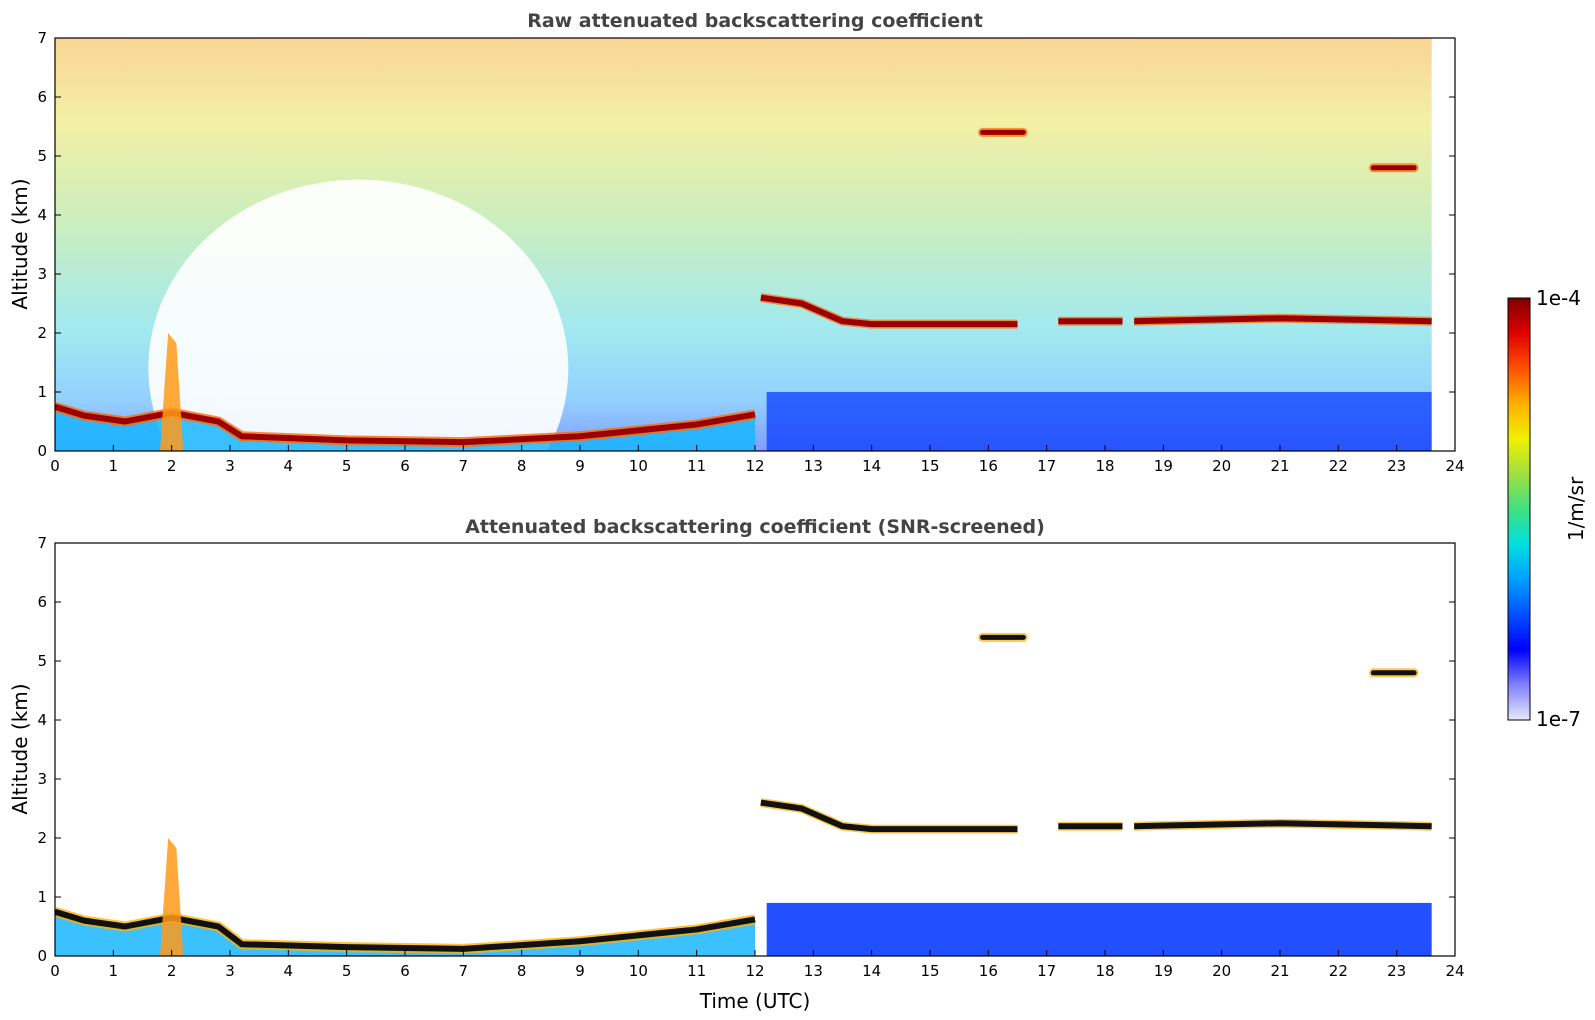 The width and height of the screenshot is (1595, 1020). What do you see at coordinates (42, 274) in the screenshot?
I see `top-panel-y-tick-label-3: 3` at bounding box center [42, 274].